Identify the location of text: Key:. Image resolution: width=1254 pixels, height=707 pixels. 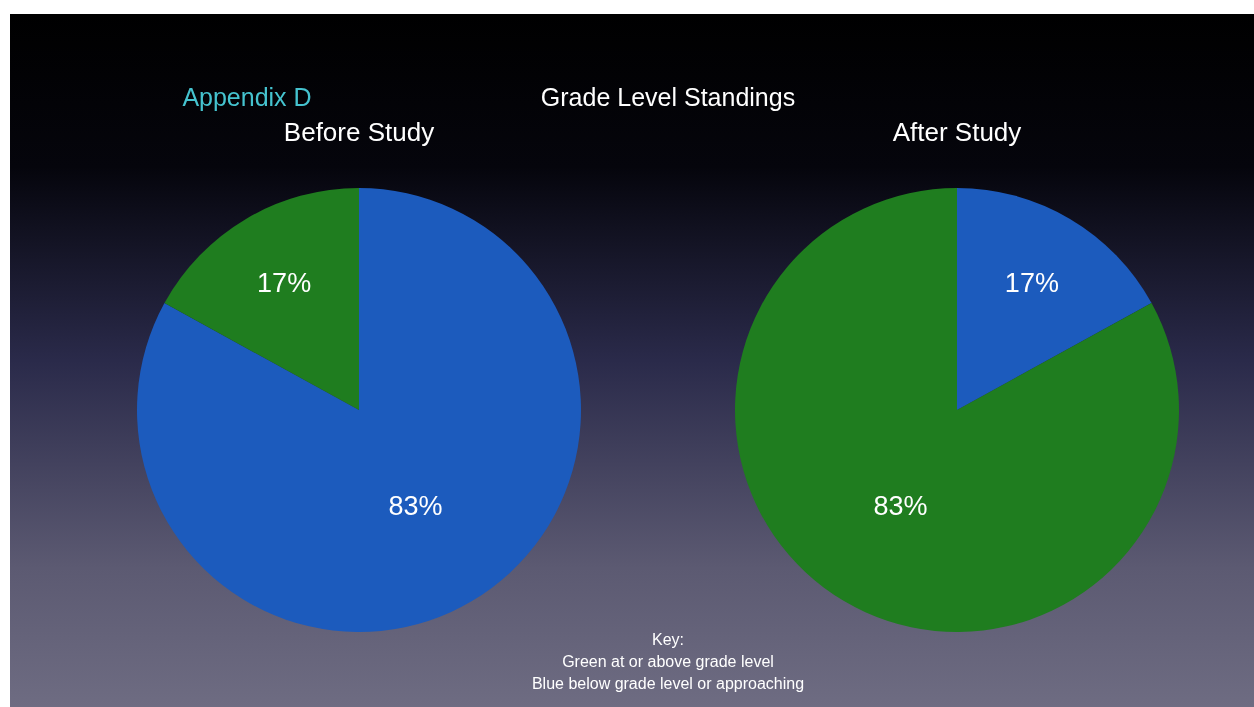
(668, 640).